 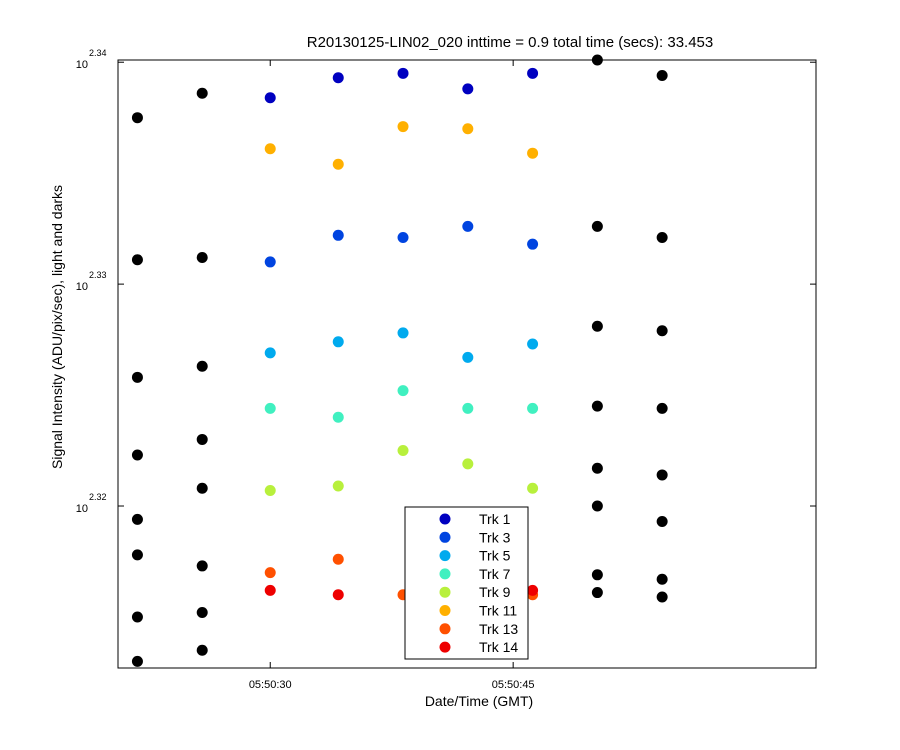 I want to click on legend-label: Trk 5, so click(x=495, y=556).